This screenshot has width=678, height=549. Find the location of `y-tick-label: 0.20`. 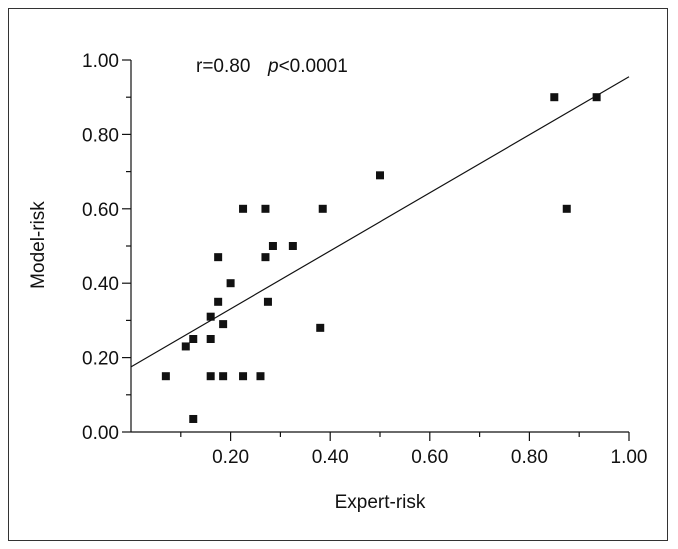

y-tick-label: 0.20 is located at coordinates (100, 359).